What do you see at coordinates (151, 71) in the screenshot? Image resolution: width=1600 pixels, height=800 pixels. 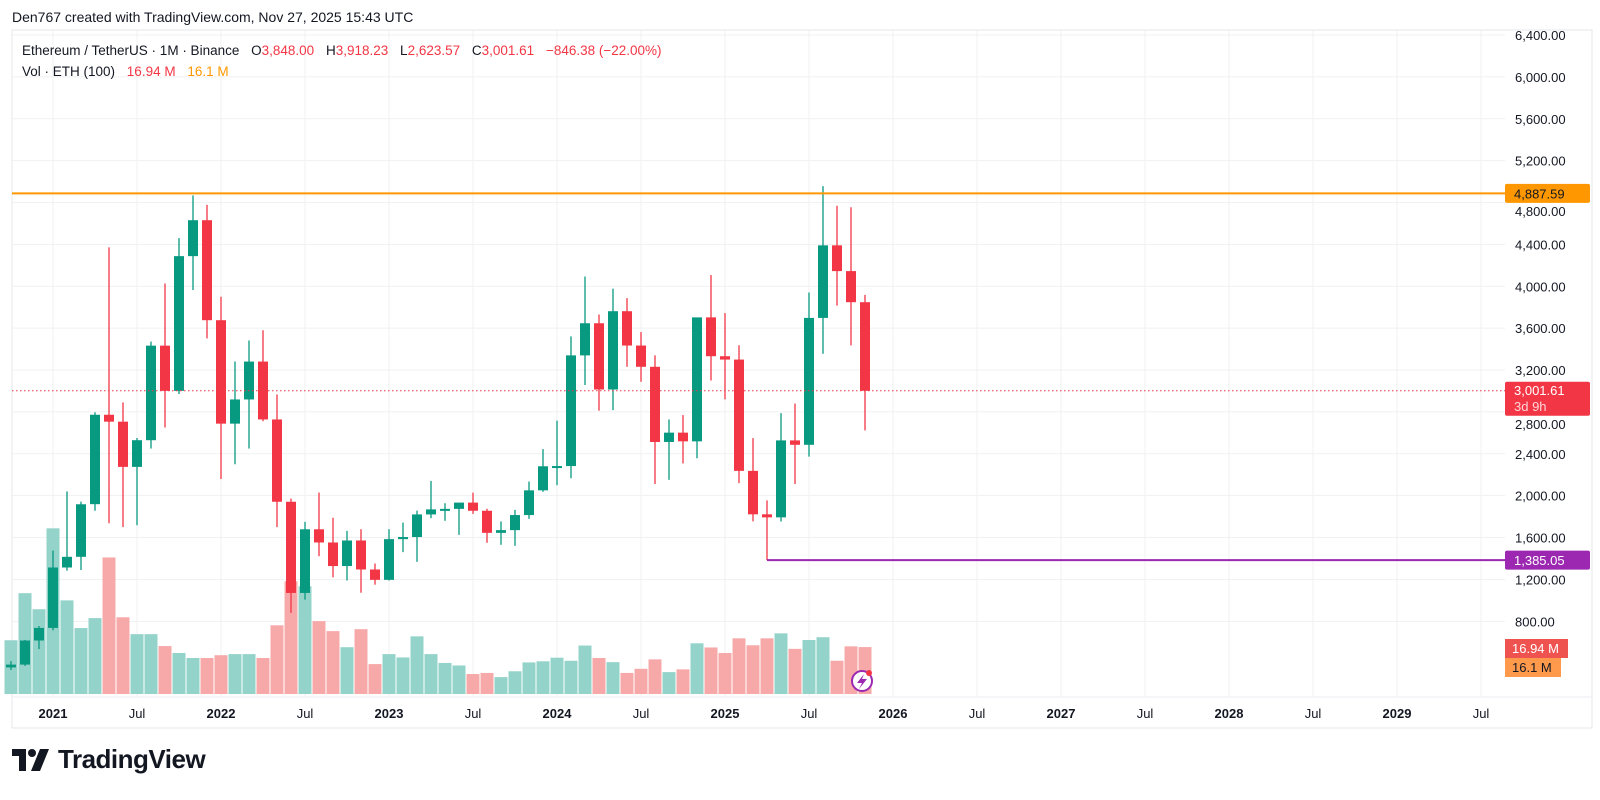 I see `volume-value: 16.94 M` at bounding box center [151, 71].